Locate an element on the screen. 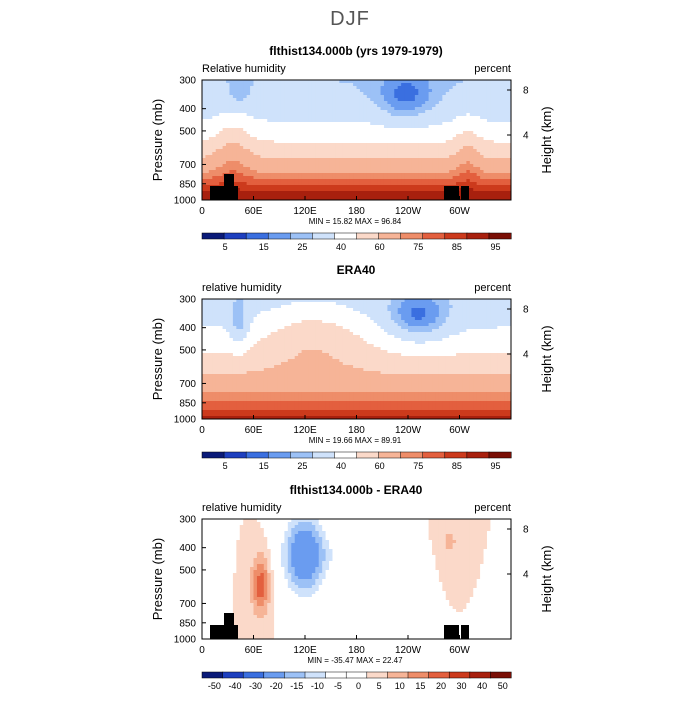 The width and height of the screenshot is (700, 705). variable-label: Relative humidity is located at coordinates (244, 69).